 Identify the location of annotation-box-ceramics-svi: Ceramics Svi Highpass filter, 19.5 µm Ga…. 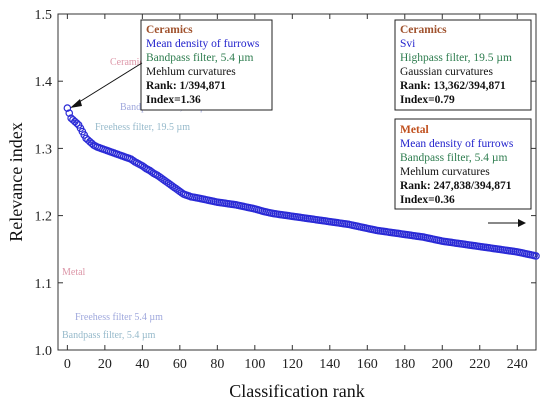
(463, 65).